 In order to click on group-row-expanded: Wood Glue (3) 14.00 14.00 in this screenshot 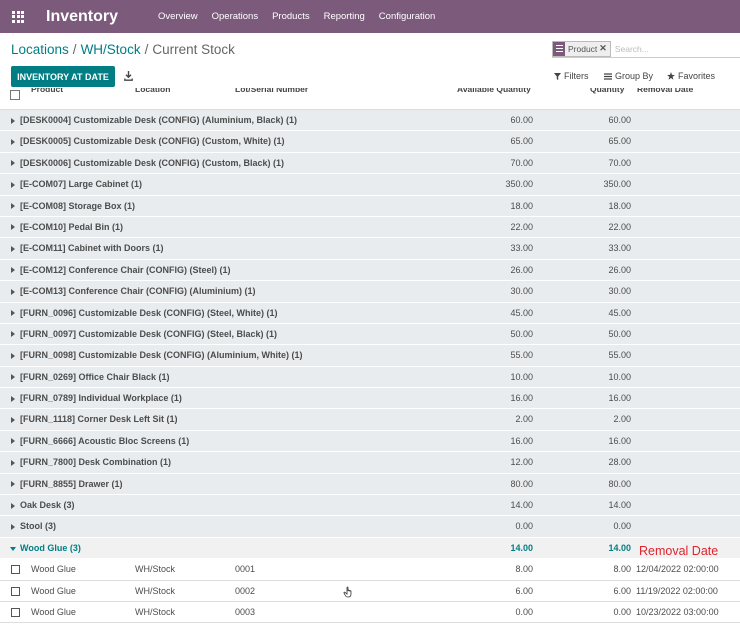, I will do `click(370, 548)`.